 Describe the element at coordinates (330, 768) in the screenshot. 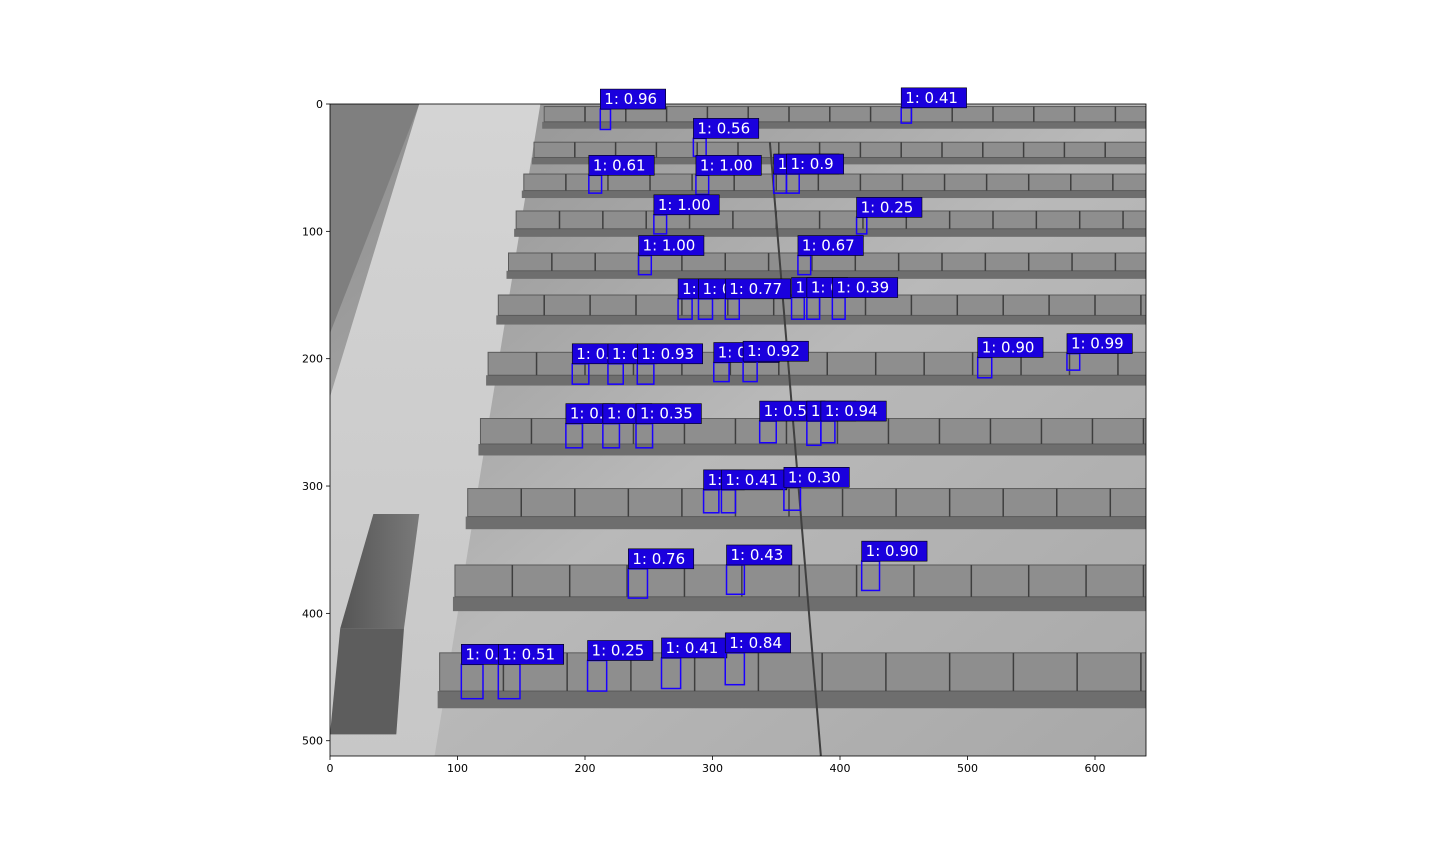

I see `x-tick-label: 0` at that location.